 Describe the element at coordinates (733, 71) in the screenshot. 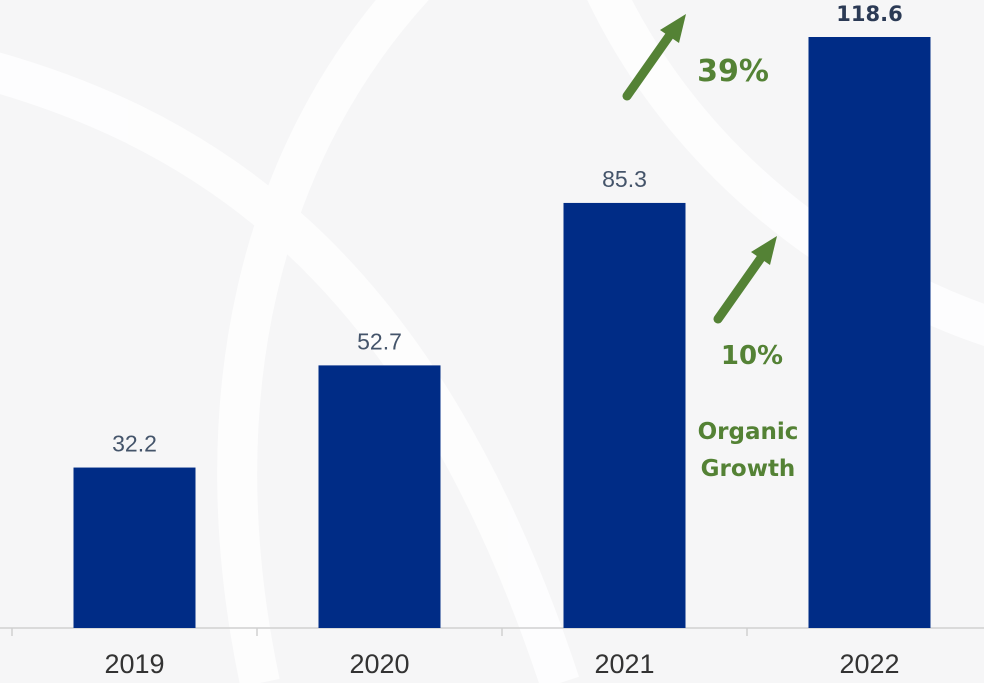

I see `annotation: 39%` at that location.